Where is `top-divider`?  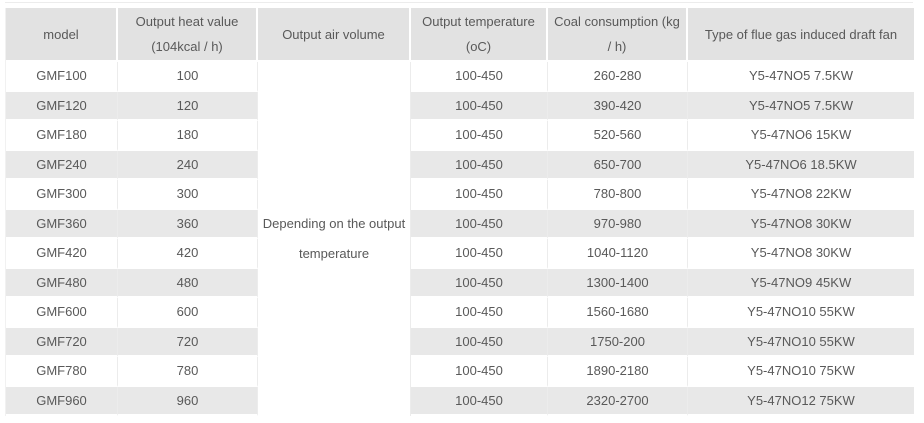
top-divider is located at coordinates (459, 2).